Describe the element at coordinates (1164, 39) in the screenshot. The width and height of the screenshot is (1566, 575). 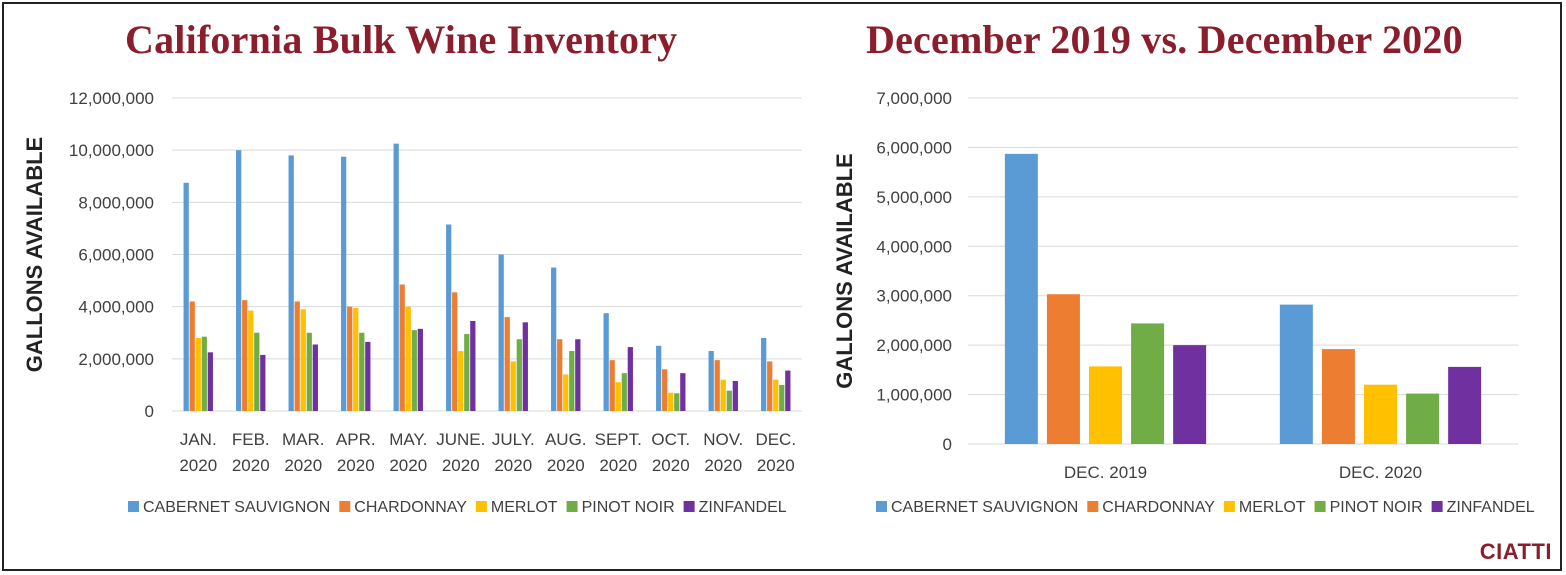
I see `chart-title-right: December 2019 vs. December 2020` at that location.